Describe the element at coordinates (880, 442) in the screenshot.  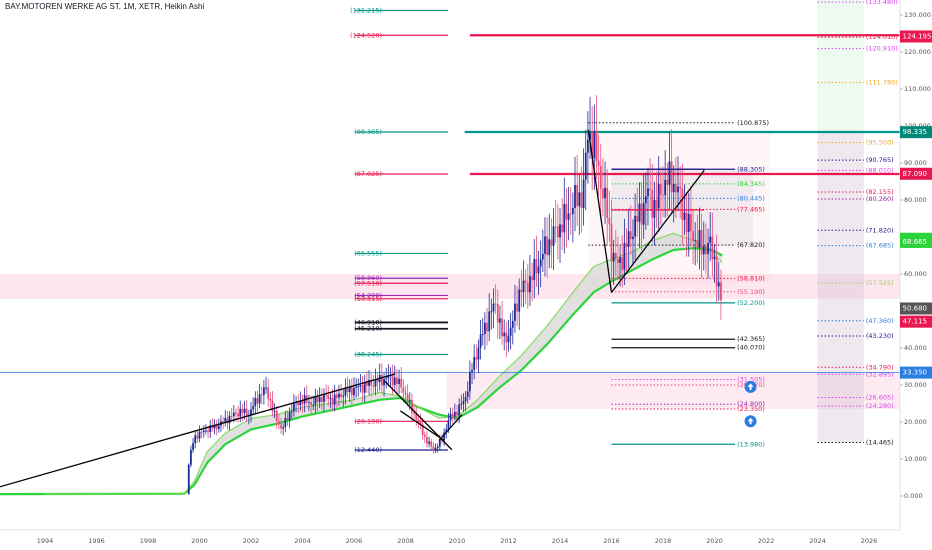
I see `level-proj-label-20: (14.465)` at that location.